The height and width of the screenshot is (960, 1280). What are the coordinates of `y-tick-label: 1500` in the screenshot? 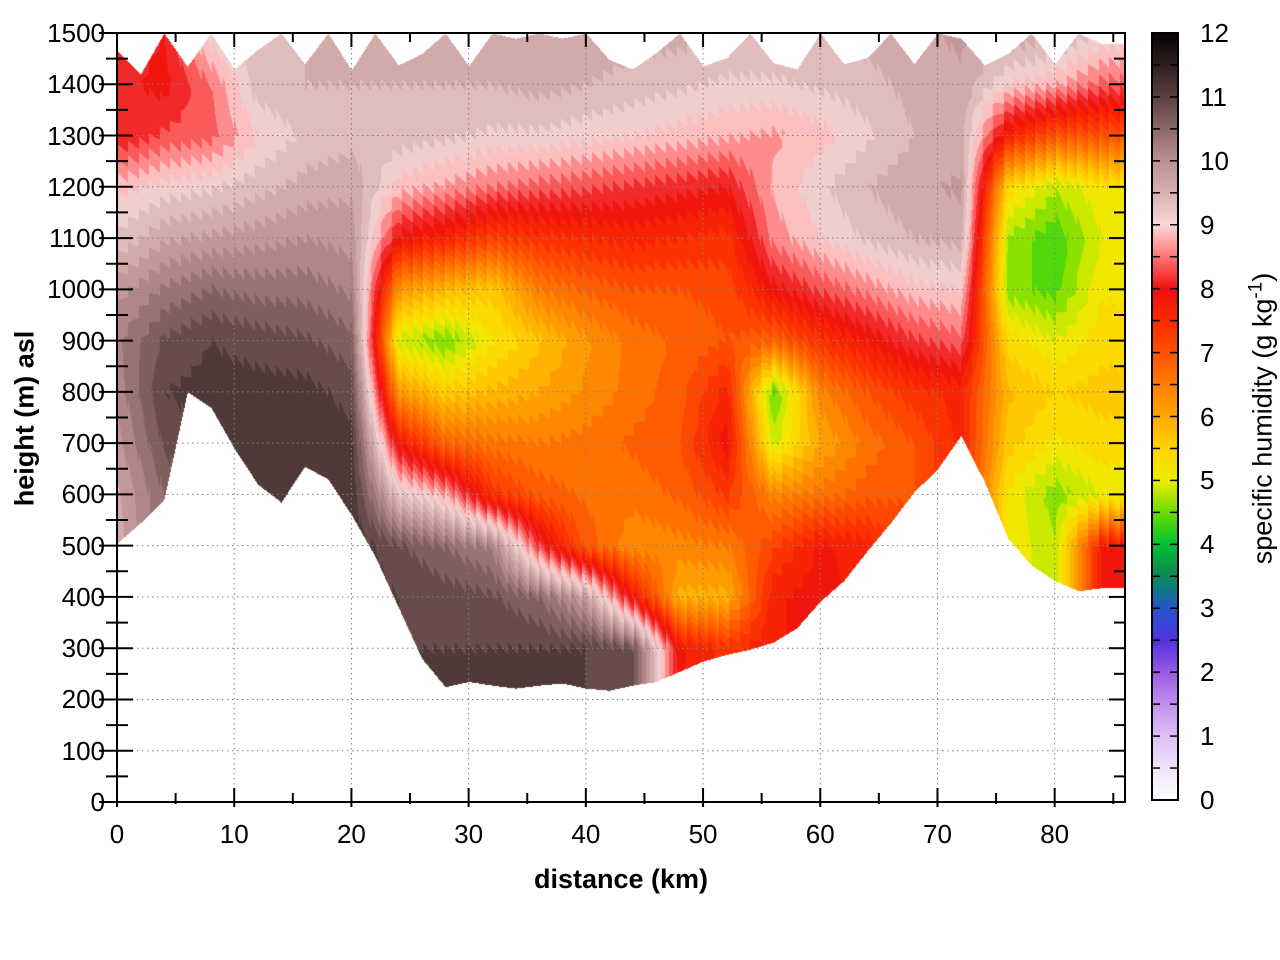 It's located at (76, 33).